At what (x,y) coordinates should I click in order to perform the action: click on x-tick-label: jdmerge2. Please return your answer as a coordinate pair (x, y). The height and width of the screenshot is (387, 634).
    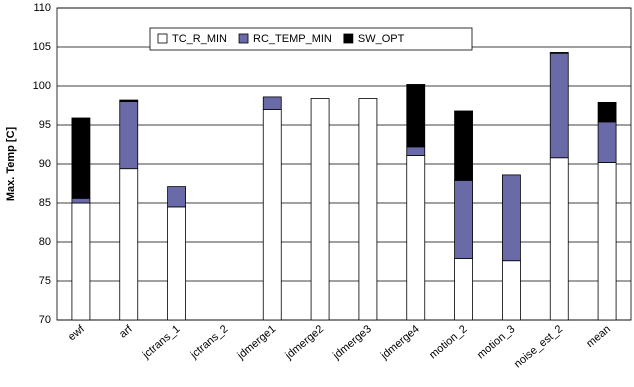
    Looking at the image, I should click on (304, 342).